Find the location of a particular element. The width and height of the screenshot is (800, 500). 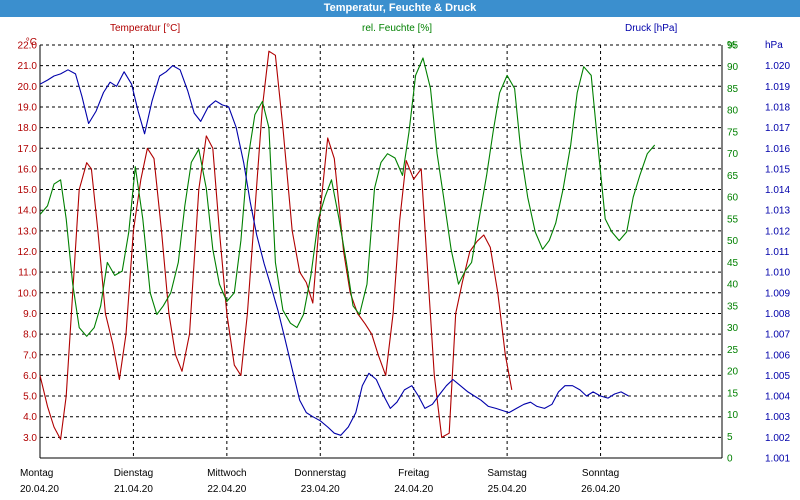

pressure-tick-label: 1.004 is located at coordinates (777, 397).